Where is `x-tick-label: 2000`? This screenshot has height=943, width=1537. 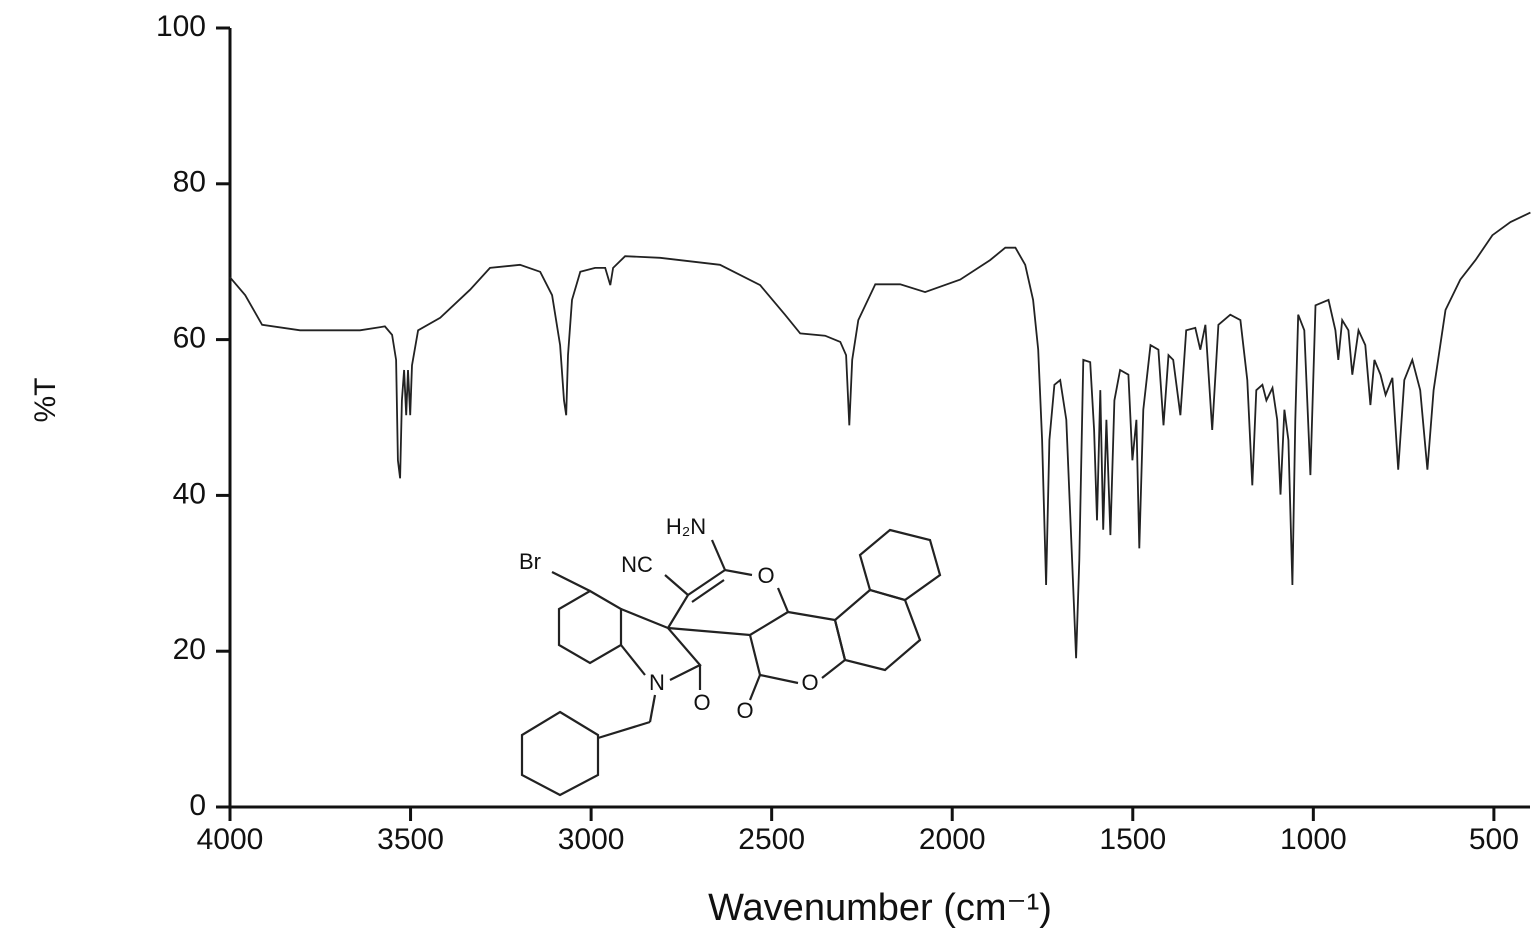 x-tick-label: 2000 is located at coordinates (952, 839).